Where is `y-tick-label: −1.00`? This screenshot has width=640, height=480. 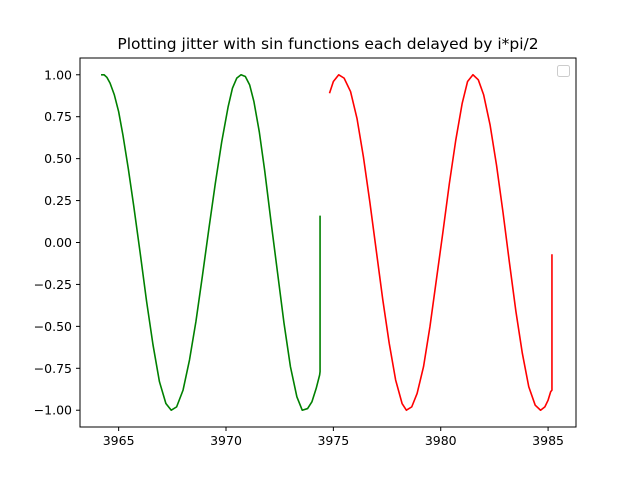
y-tick-label: −1.00 is located at coordinates (53, 410).